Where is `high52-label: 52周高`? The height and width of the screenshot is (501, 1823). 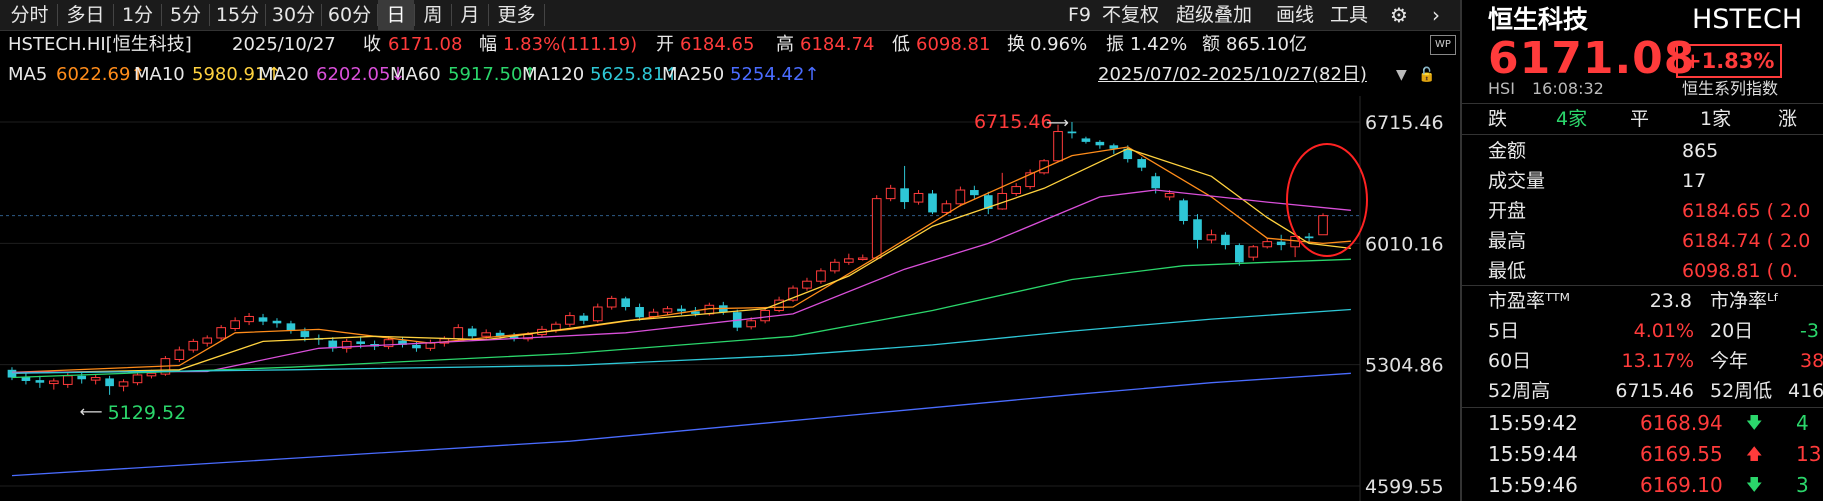 high52-label: 52周高 is located at coordinates (1519, 391).